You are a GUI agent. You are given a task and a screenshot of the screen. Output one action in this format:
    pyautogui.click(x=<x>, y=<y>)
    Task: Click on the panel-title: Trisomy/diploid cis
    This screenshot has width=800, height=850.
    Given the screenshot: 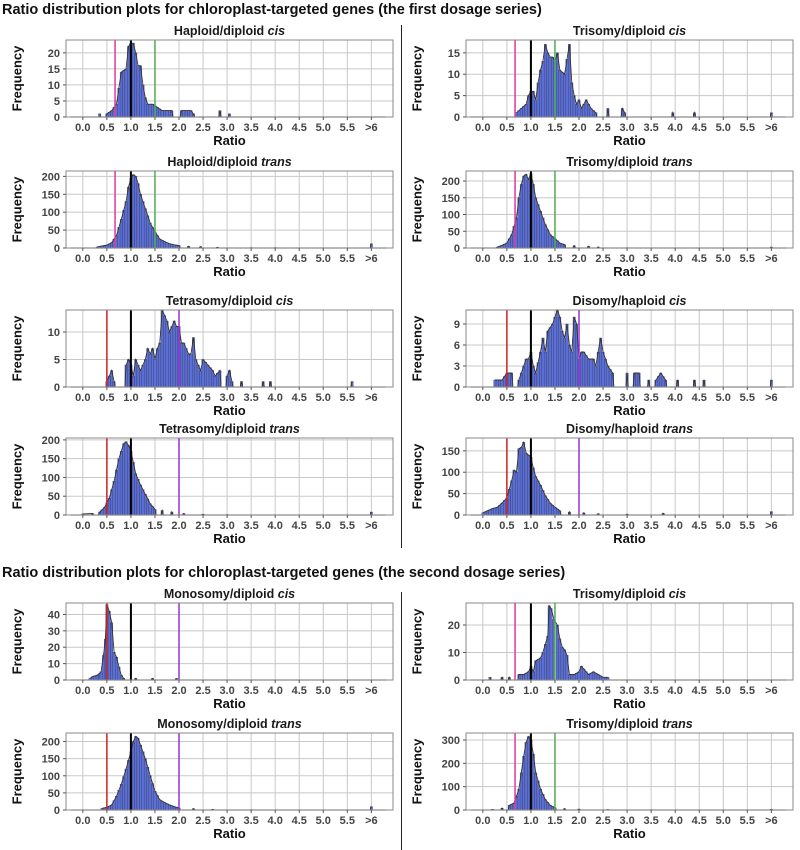 What is the action you would take?
    pyautogui.click(x=629, y=594)
    